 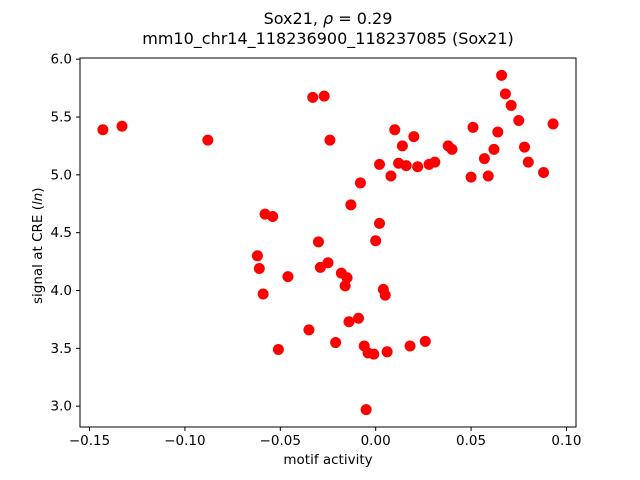 I want to click on title-suffix: = 0.29, so click(x=363, y=18).